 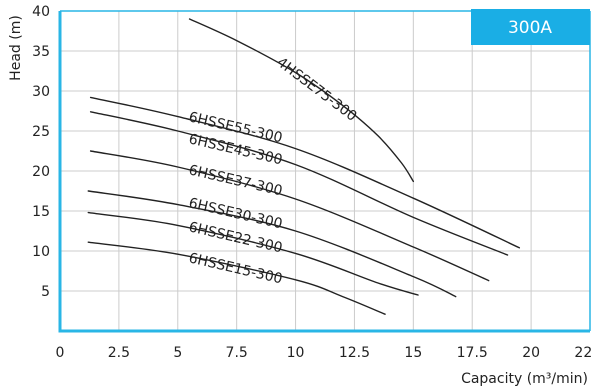 I want to click on y-tick-label-15: 15, so click(x=41, y=212).